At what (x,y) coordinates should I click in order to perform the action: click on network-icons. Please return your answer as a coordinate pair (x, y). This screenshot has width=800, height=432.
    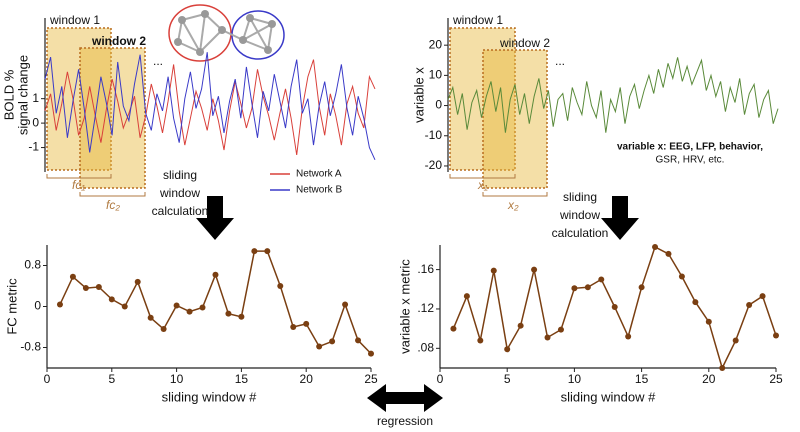
    Looking at the image, I should click on (226, 33).